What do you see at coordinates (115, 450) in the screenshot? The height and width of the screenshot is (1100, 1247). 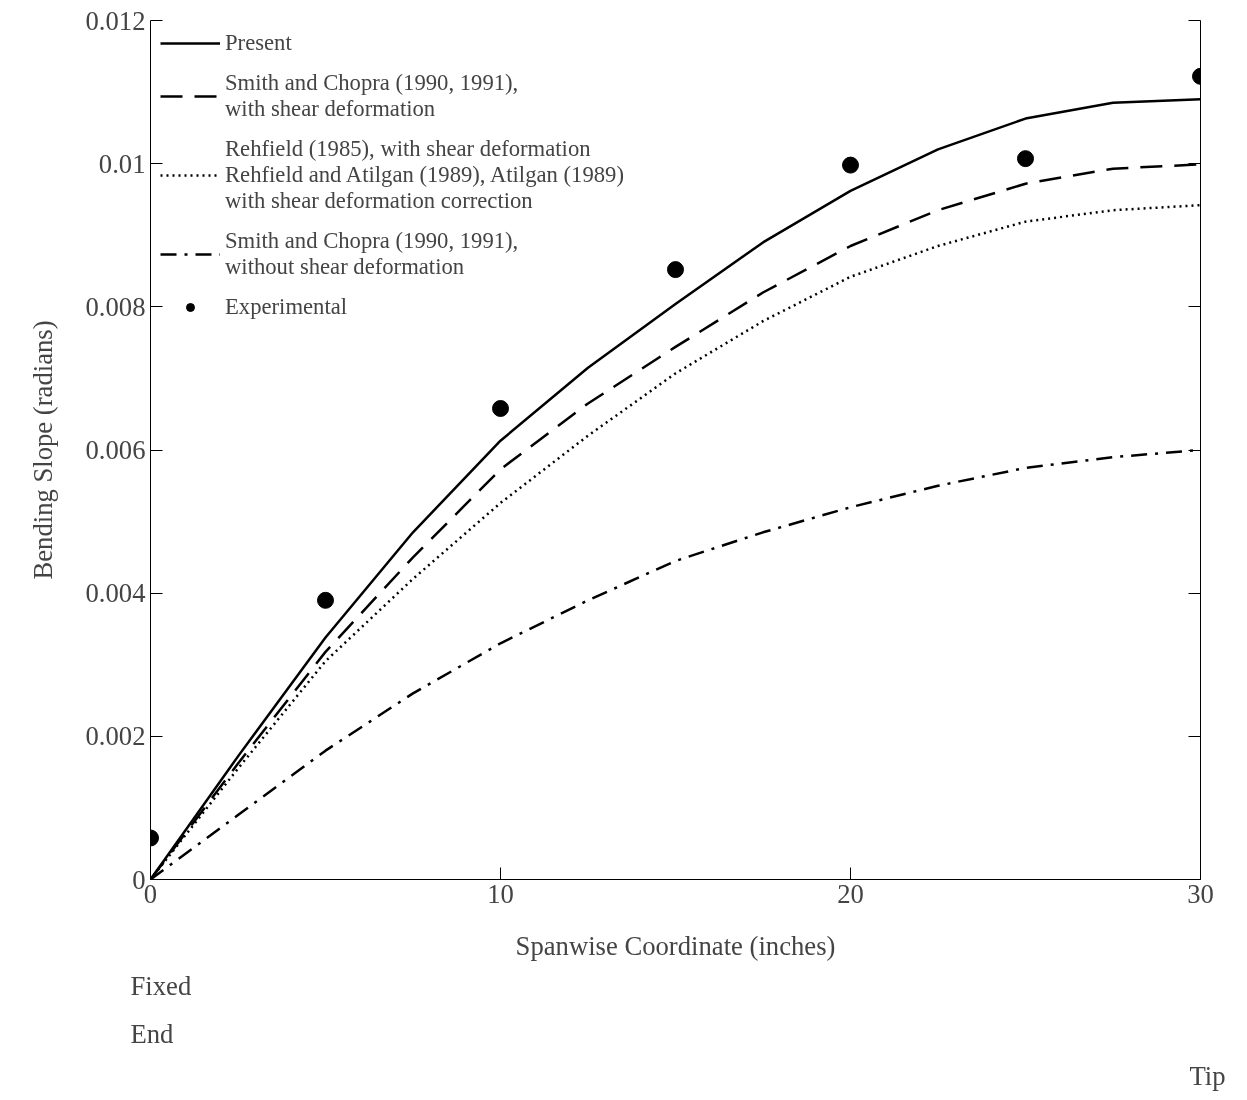 I see `y-tick-label: 0.006` at bounding box center [115, 450].